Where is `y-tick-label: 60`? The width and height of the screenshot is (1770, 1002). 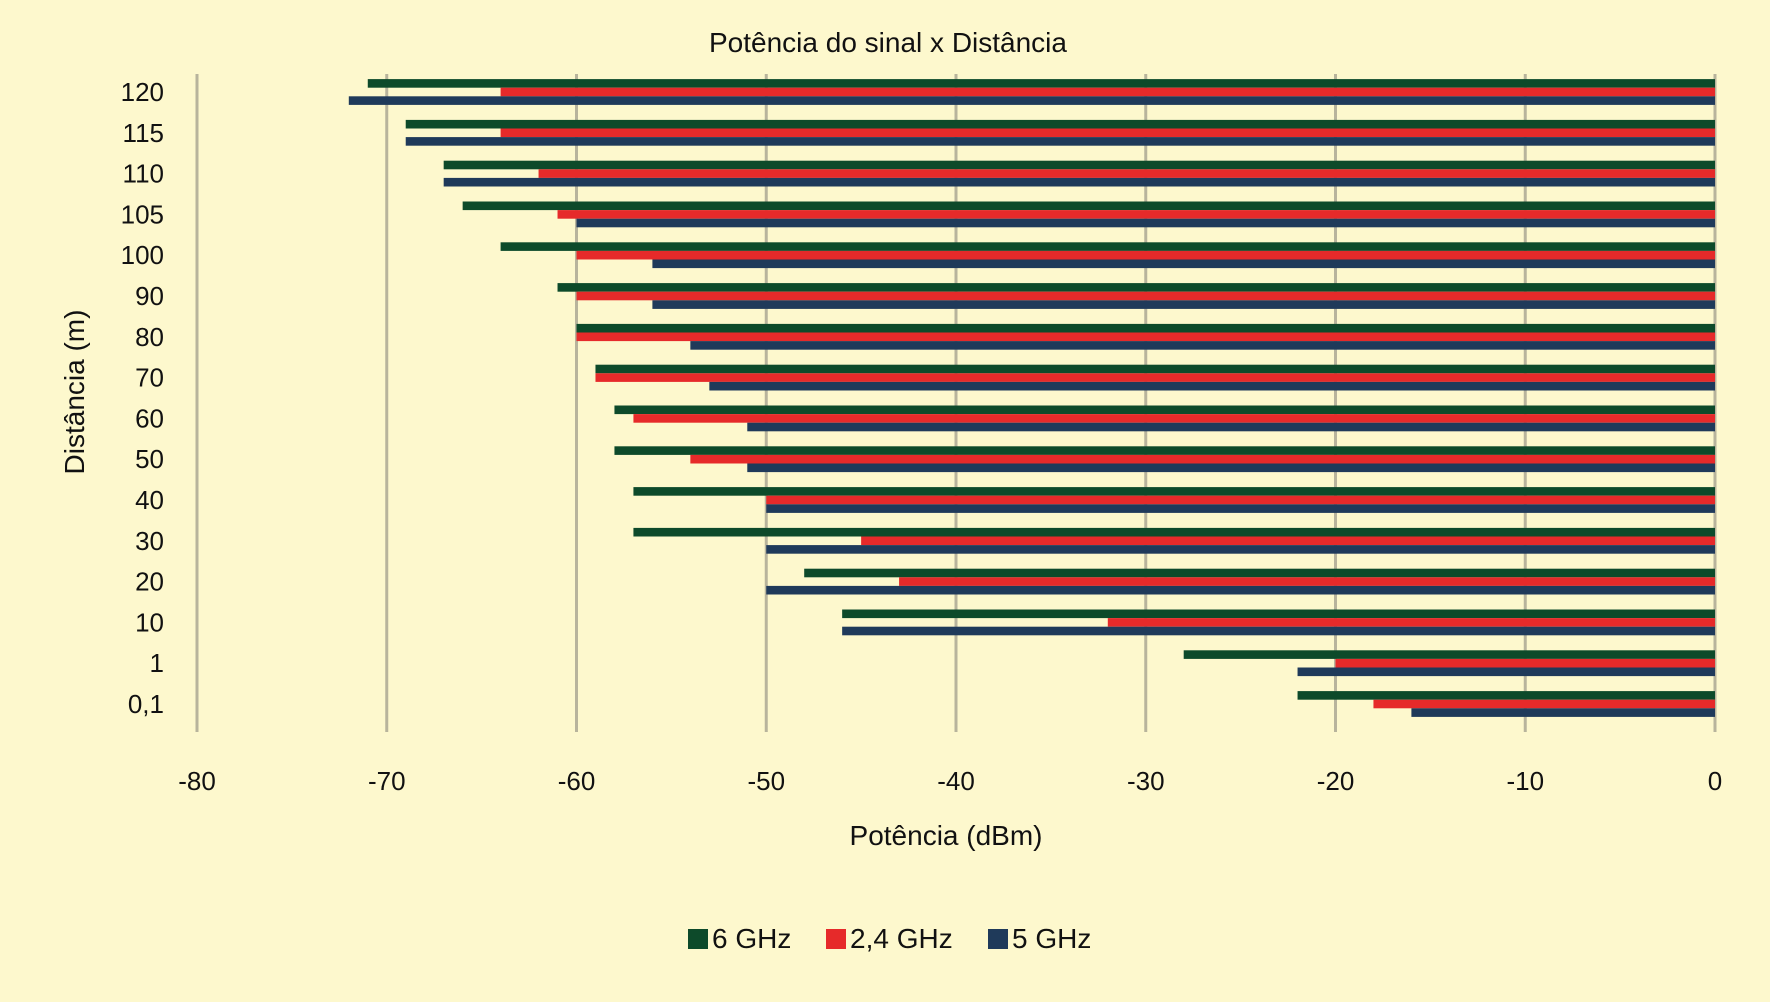 y-tick-label: 60 is located at coordinates (149, 418).